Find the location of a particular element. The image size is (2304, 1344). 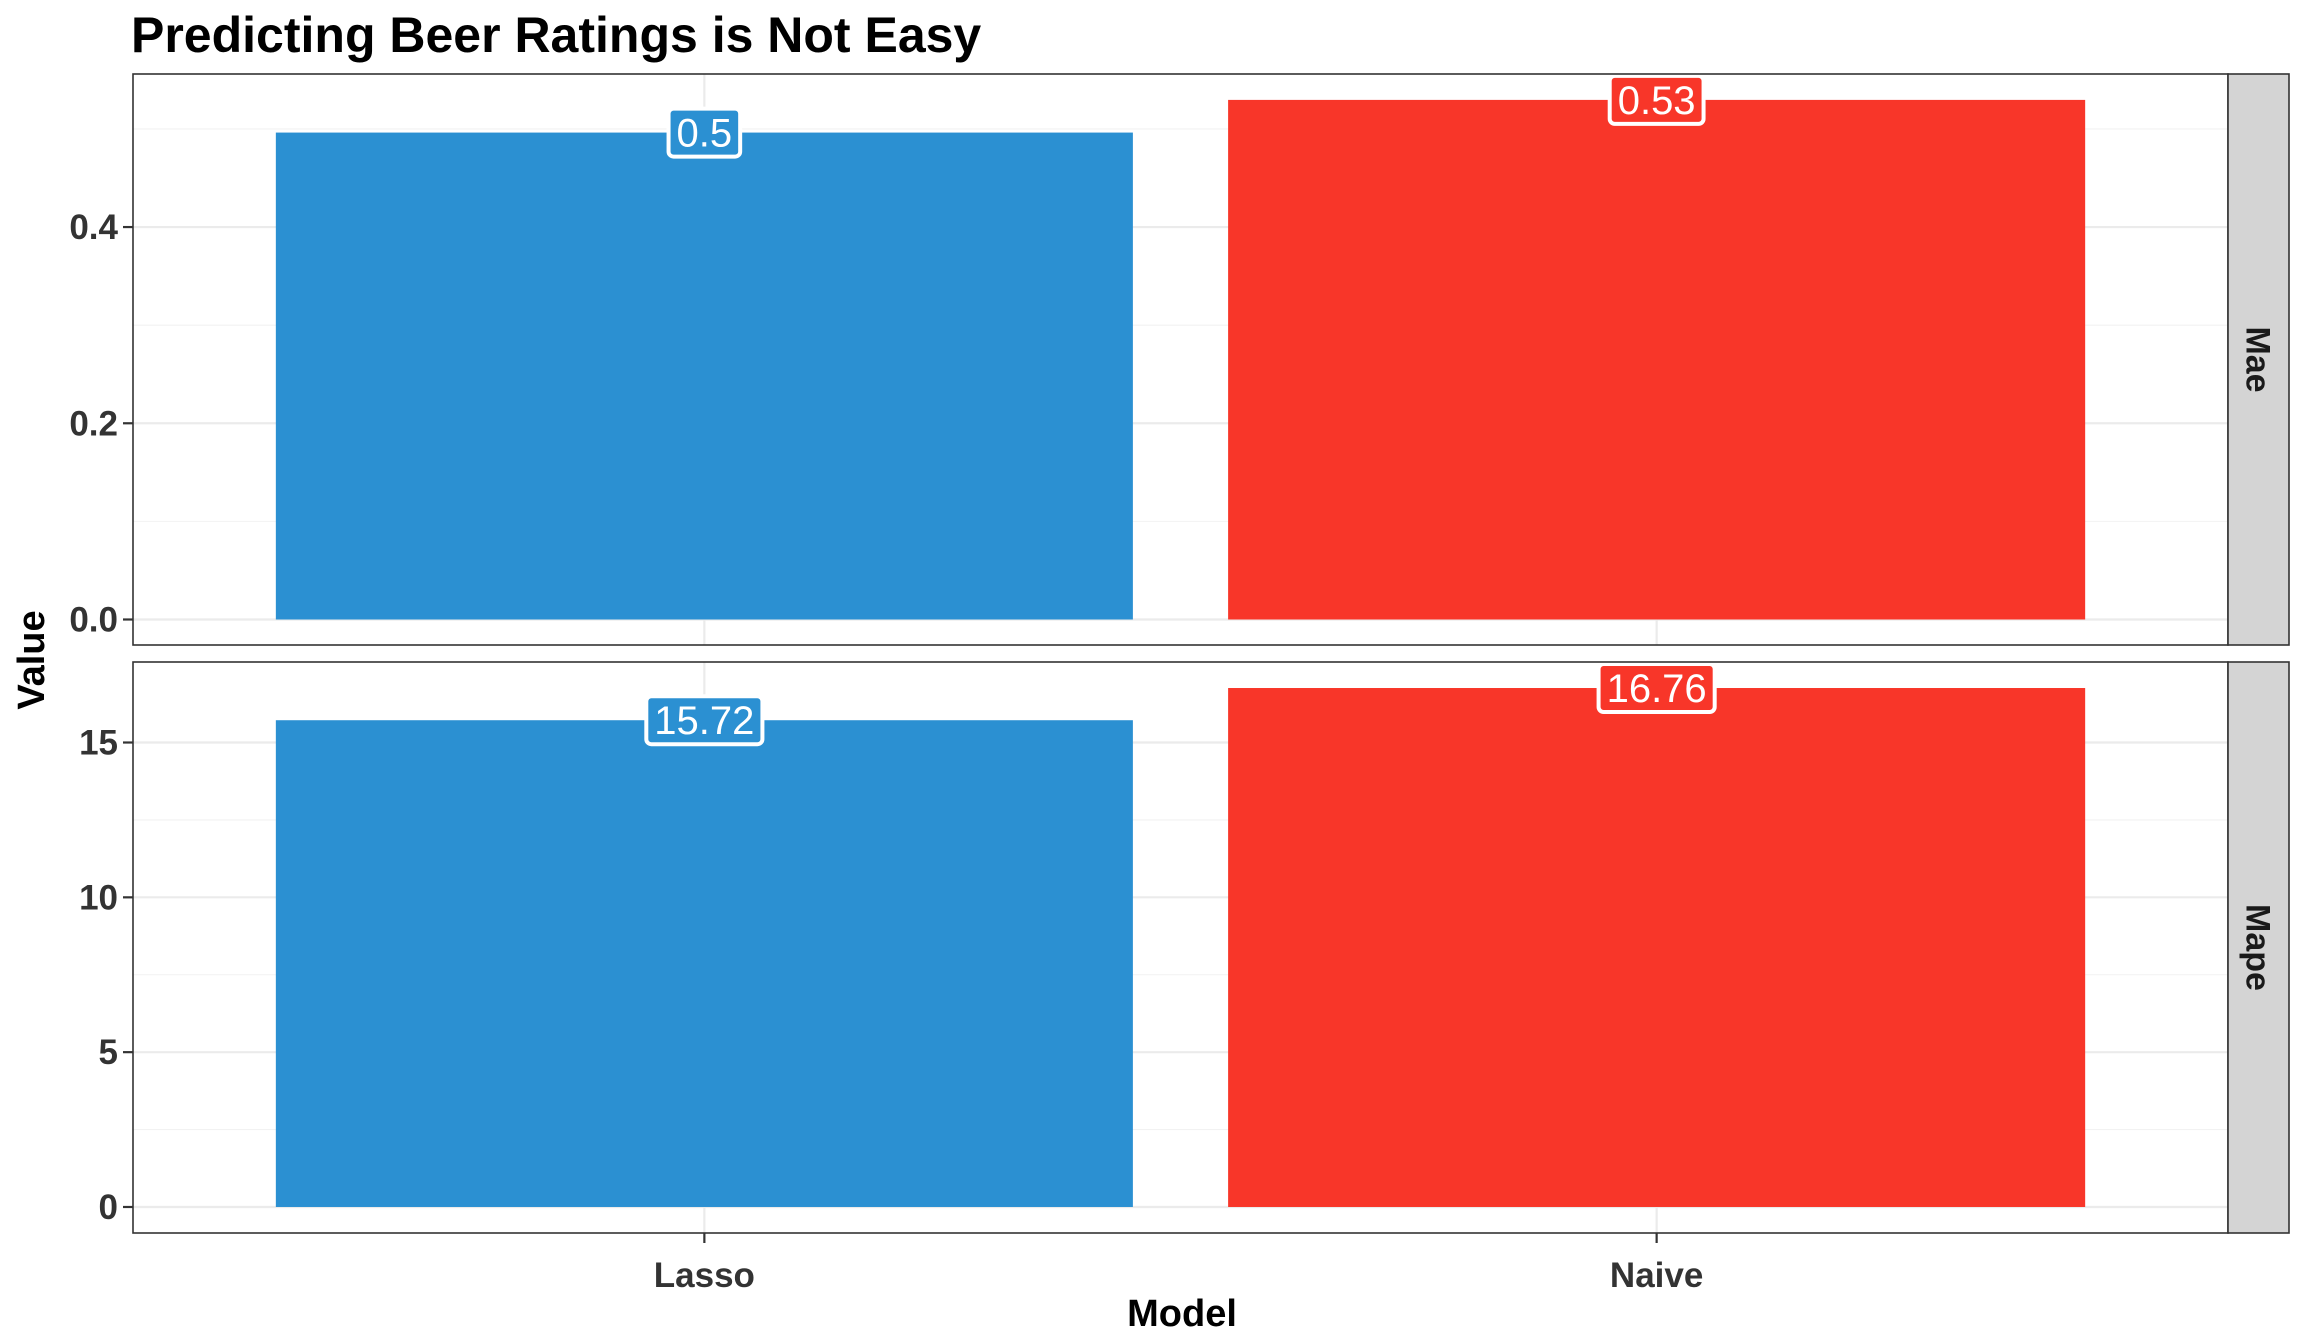

x-tick-label: Lasso is located at coordinates (704, 1275).